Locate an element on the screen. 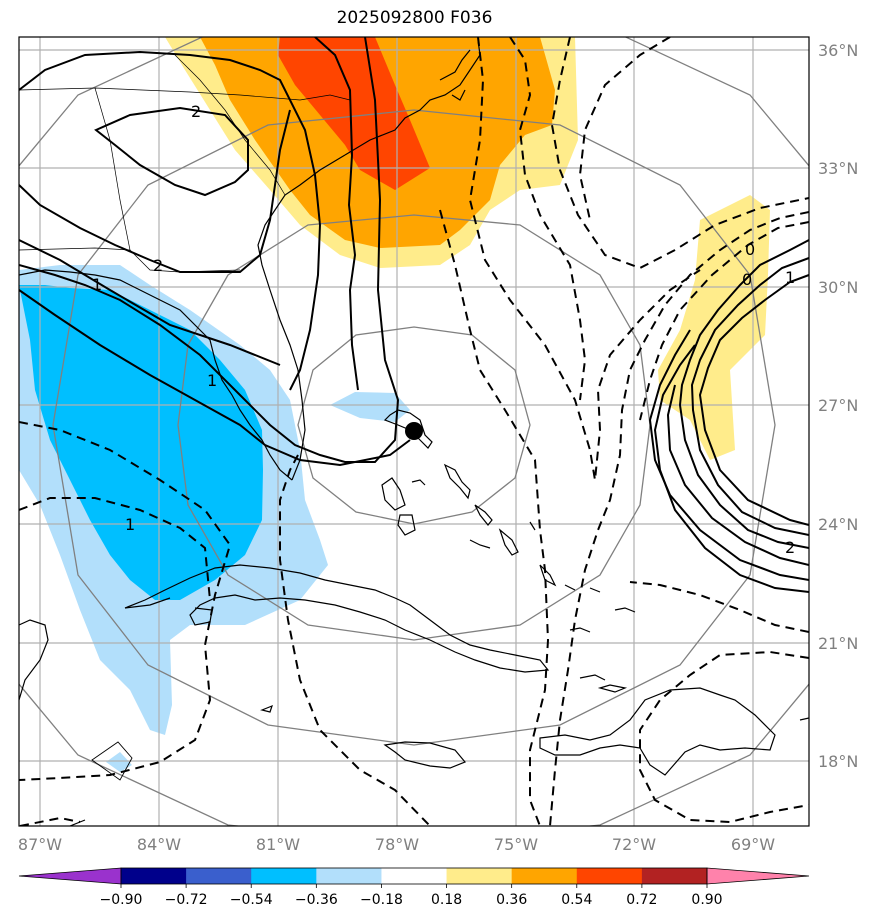 The width and height of the screenshot is (879, 924). lon-label: 78°W is located at coordinates (397, 844).